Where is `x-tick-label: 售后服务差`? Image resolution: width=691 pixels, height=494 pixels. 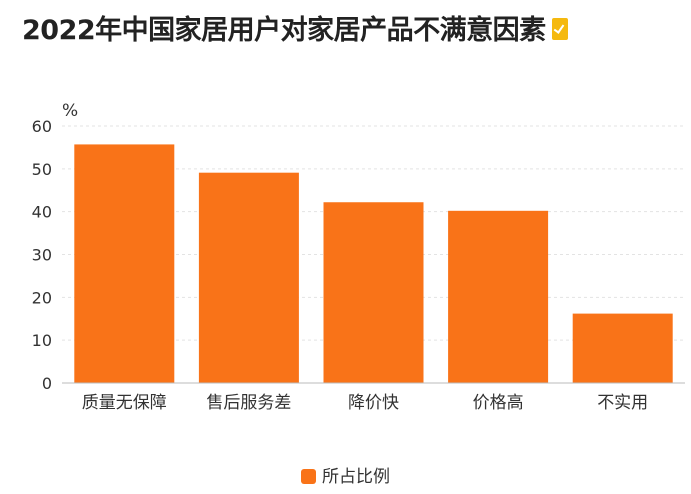
x-tick-label: 售后服务差 is located at coordinates (248, 403).